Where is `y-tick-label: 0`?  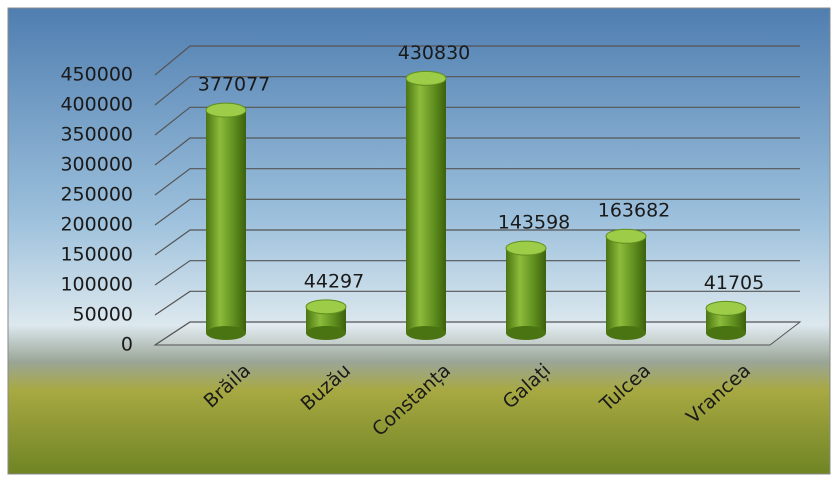
y-tick-label: 0 is located at coordinates (127, 345).